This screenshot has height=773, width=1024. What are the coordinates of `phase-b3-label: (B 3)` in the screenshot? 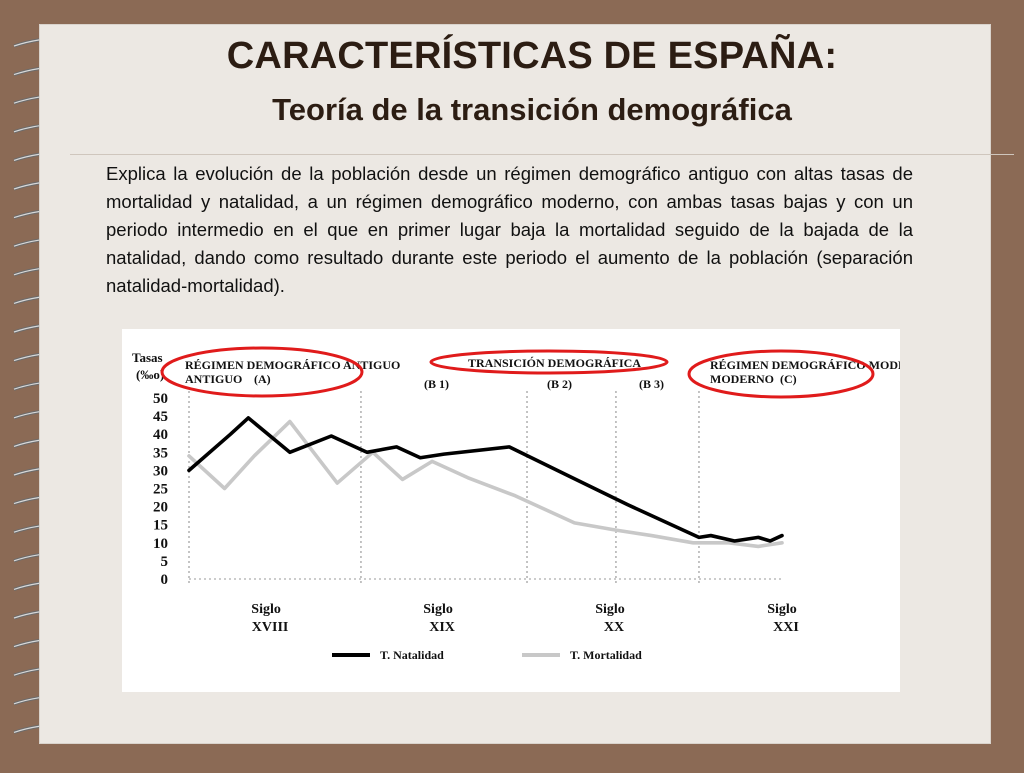 It's located at (651, 384).